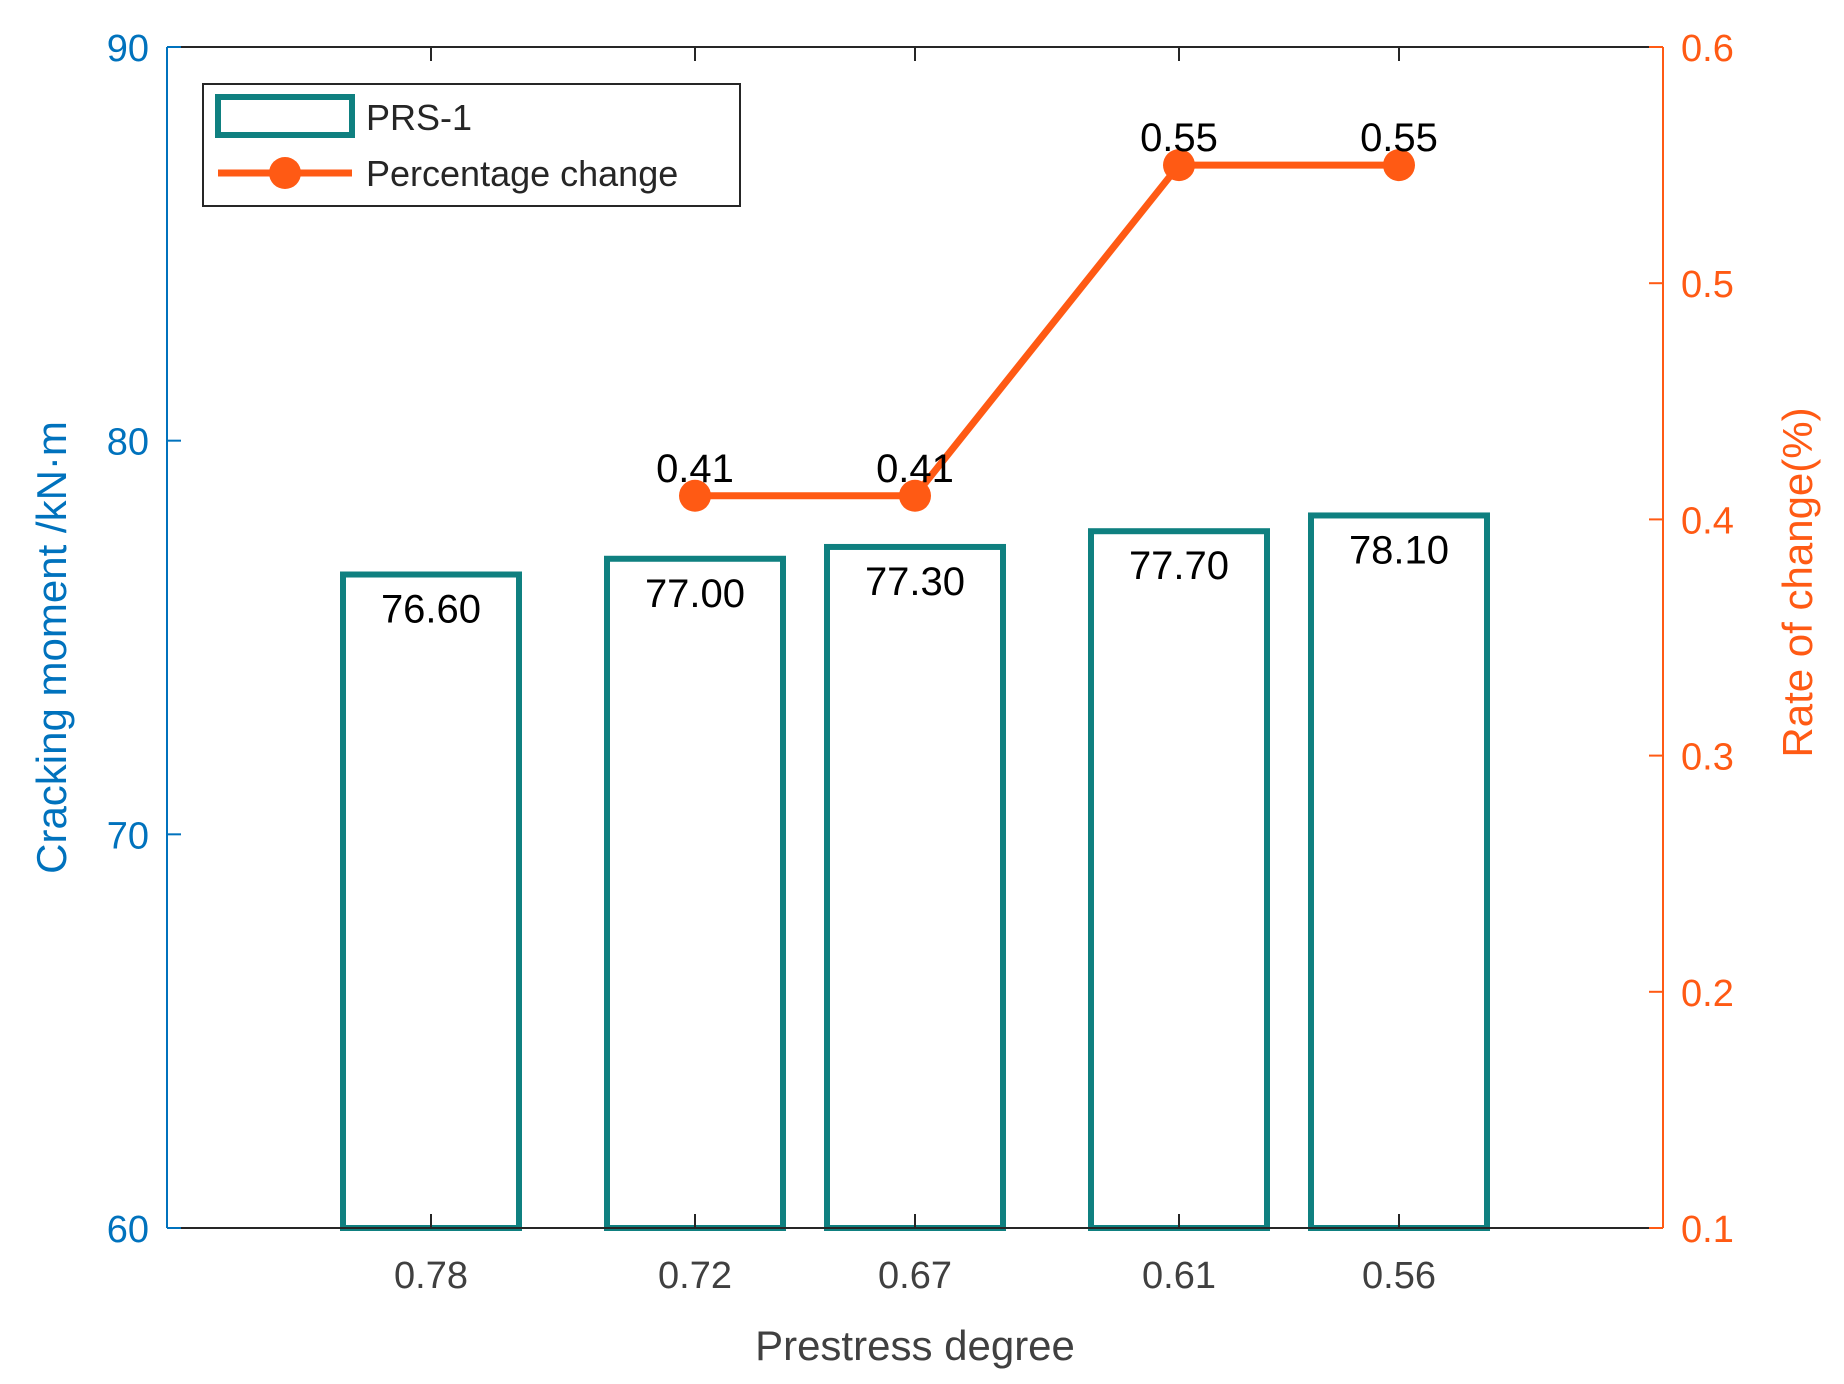 This screenshot has height=1384, width=1844. I want to click on bar-0.72, so click(695, 893).